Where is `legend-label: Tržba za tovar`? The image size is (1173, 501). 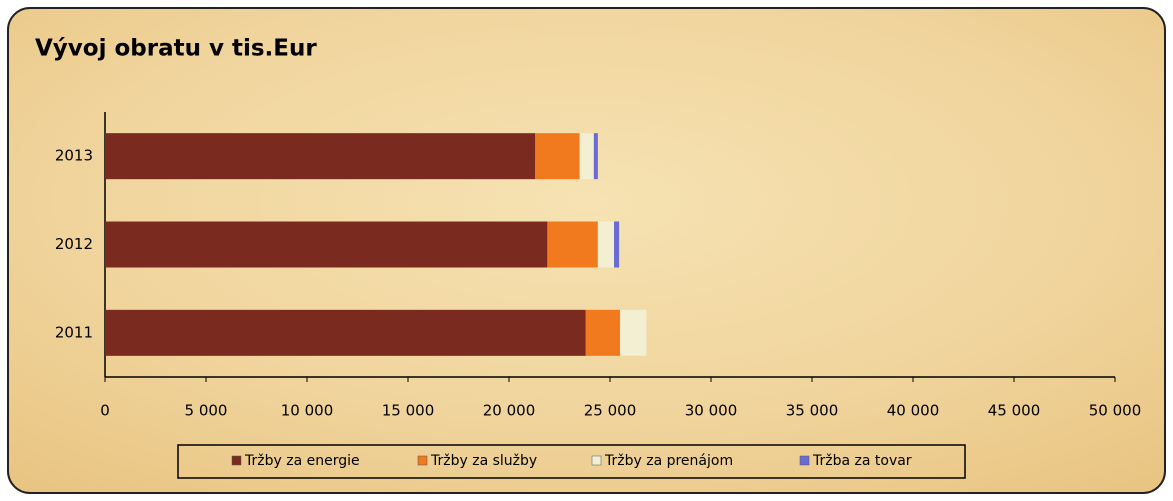 legend-label: Tržba za tovar is located at coordinates (862, 461).